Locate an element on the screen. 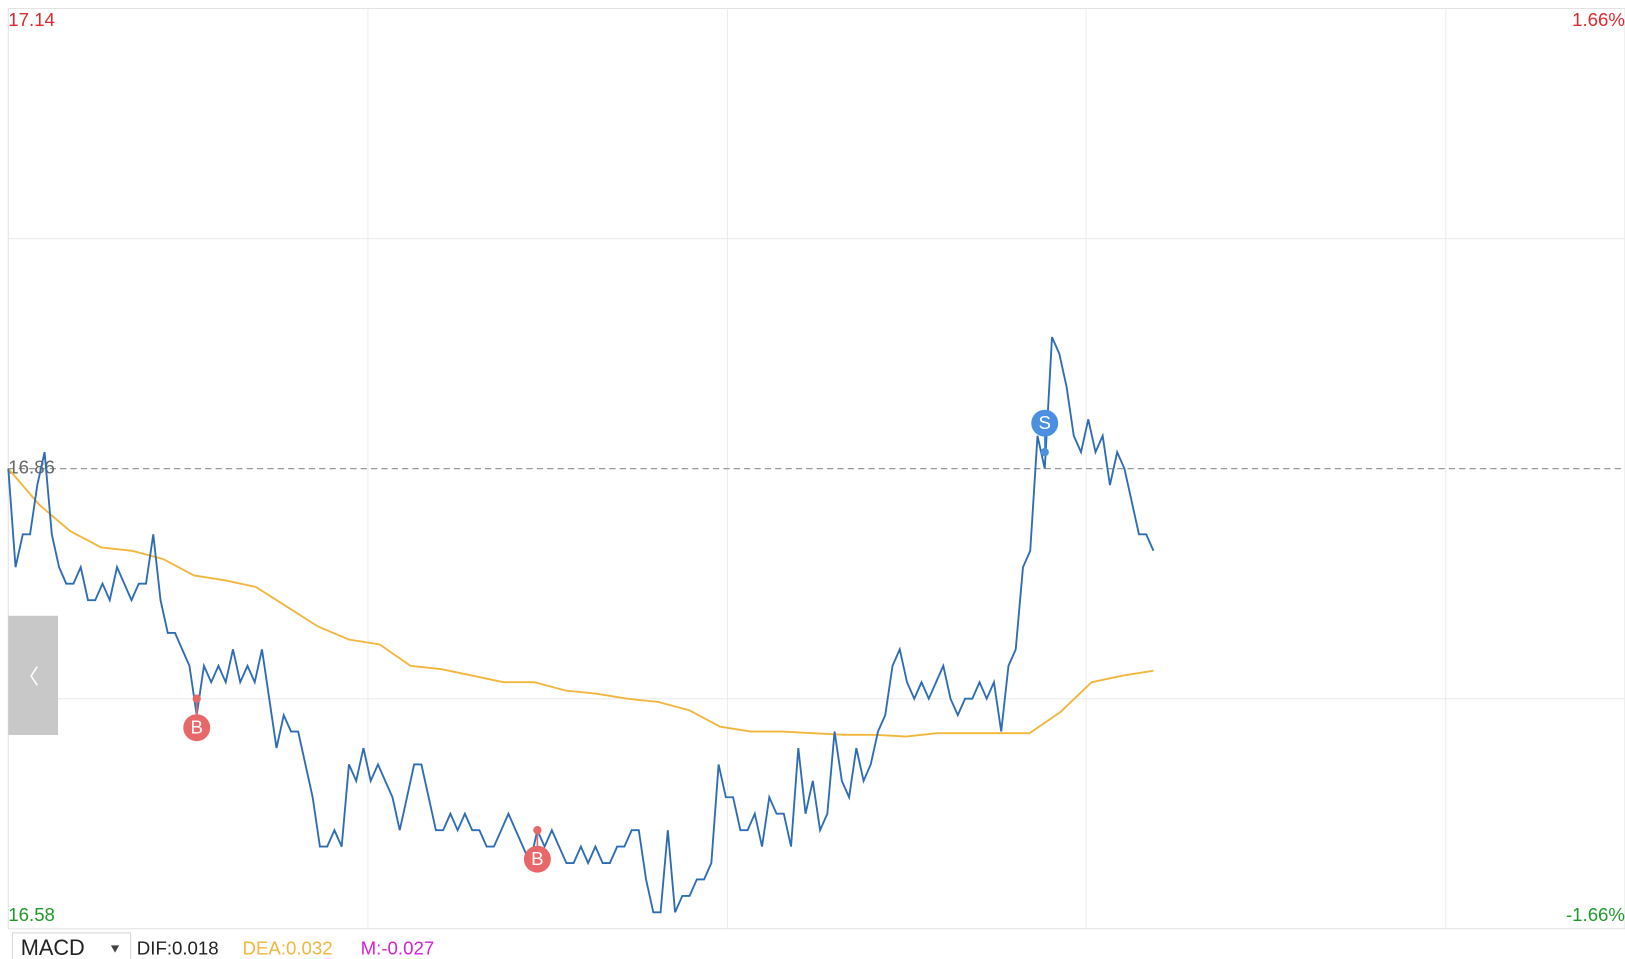 This screenshot has height=959, width=1625. reference-label: 16.86 is located at coordinates (31, 467).